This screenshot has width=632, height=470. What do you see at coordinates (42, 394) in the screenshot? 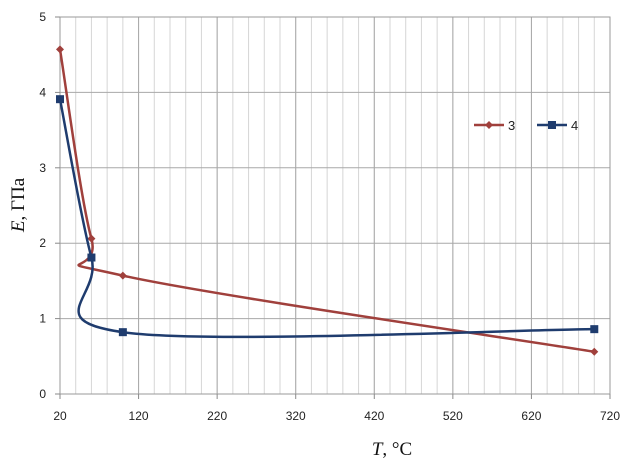
I see `y-tick-label: 0` at bounding box center [42, 394].